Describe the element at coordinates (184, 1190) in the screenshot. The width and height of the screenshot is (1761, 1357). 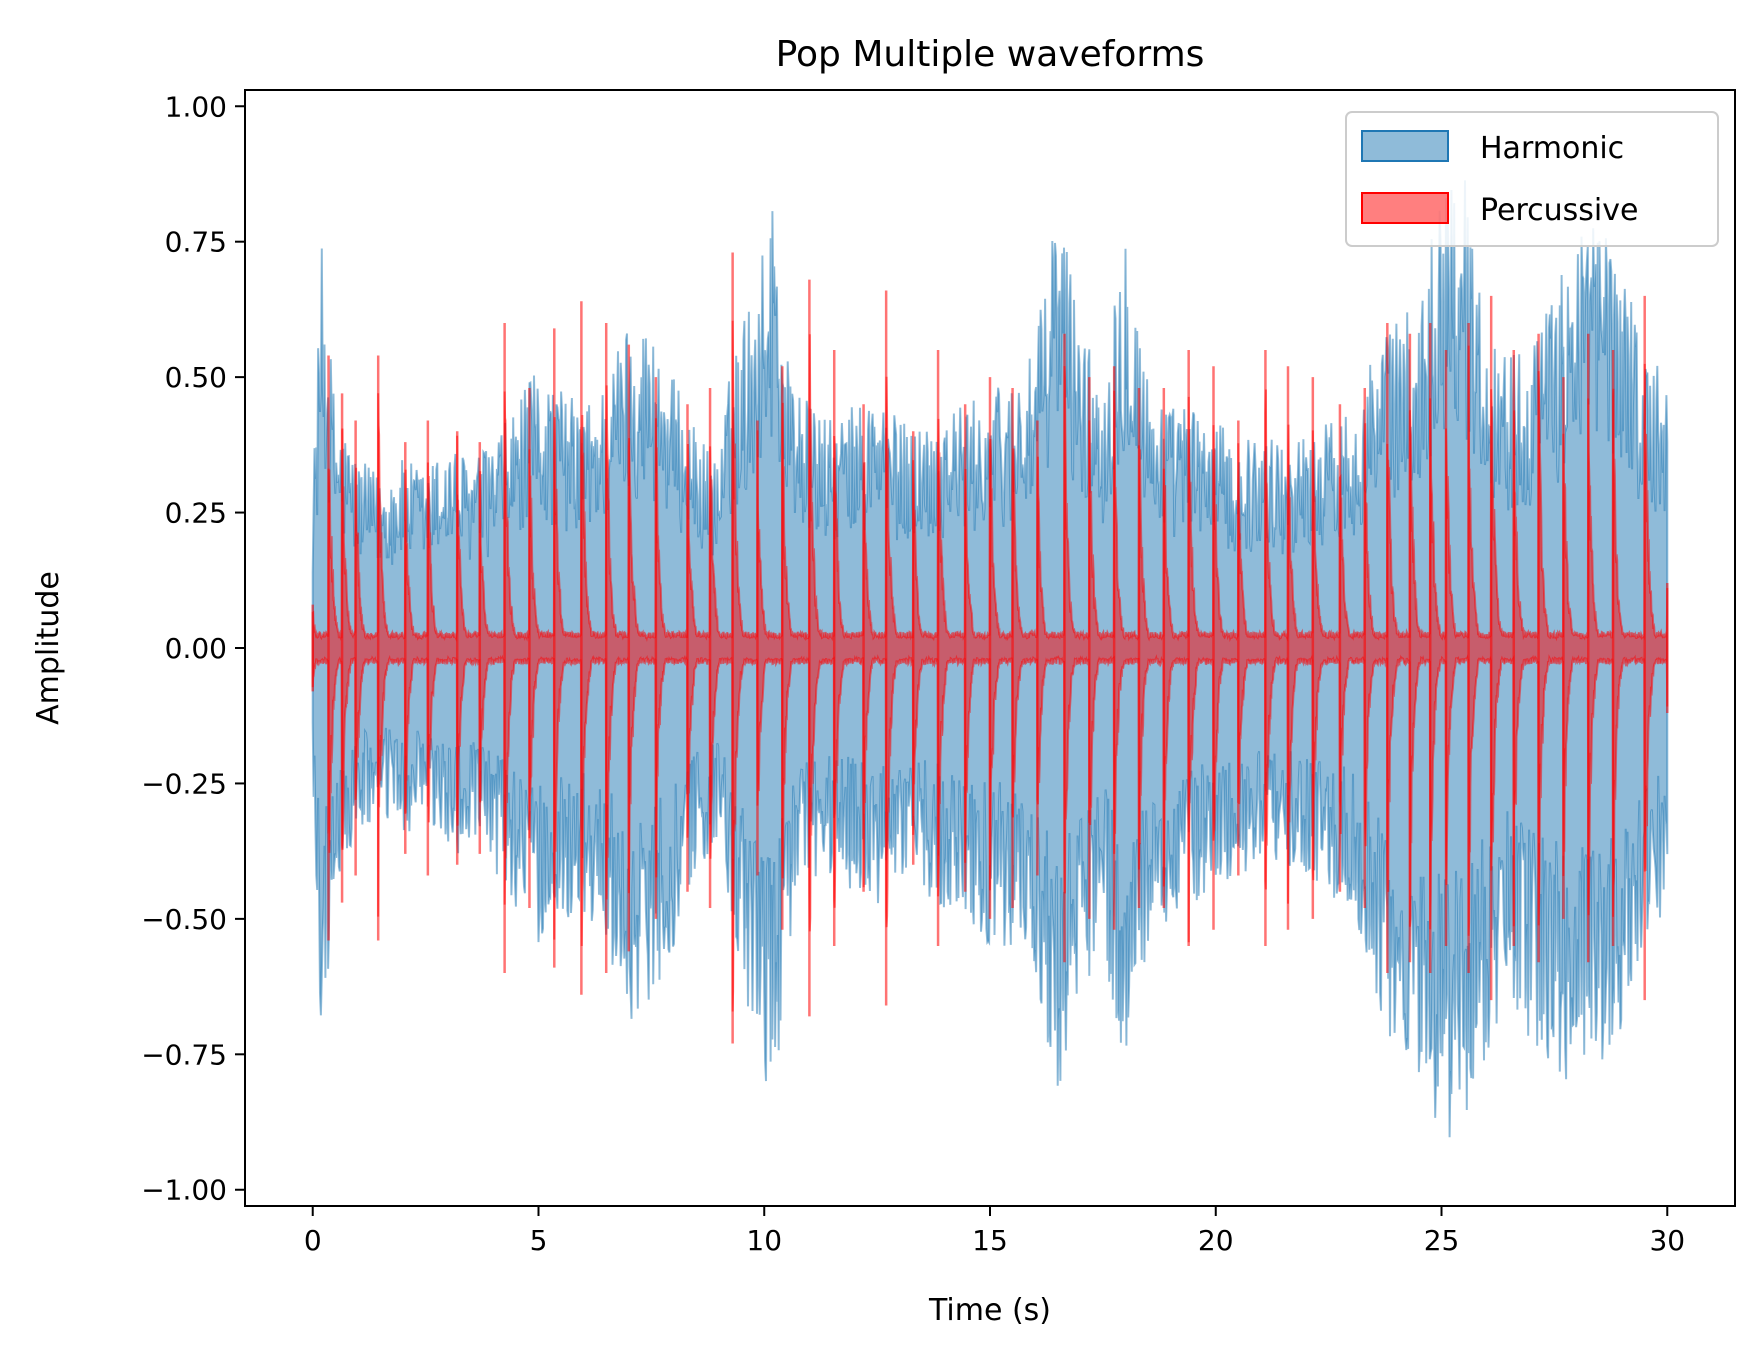
I see `y-tick-label: −1.00` at that location.